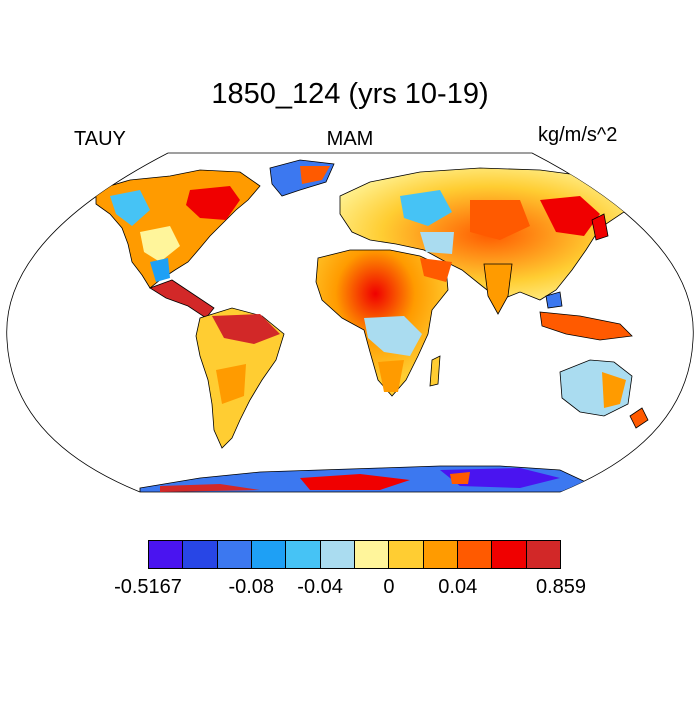 This screenshot has width=700, height=705. Describe the element at coordinates (100, 139) in the screenshot. I see `variable-label: TAUY` at that location.